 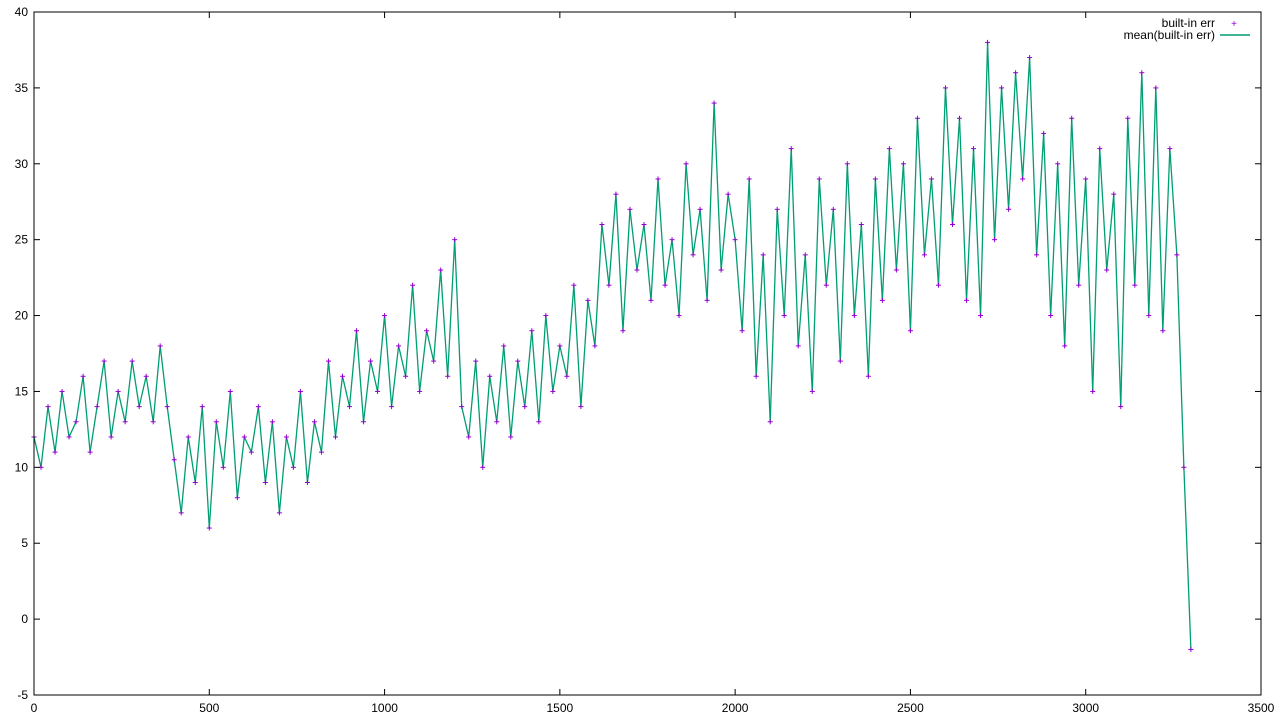 What do you see at coordinates (560, 708) in the screenshot?
I see `x-tick-label: 1500` at bounding box center [560, 708].